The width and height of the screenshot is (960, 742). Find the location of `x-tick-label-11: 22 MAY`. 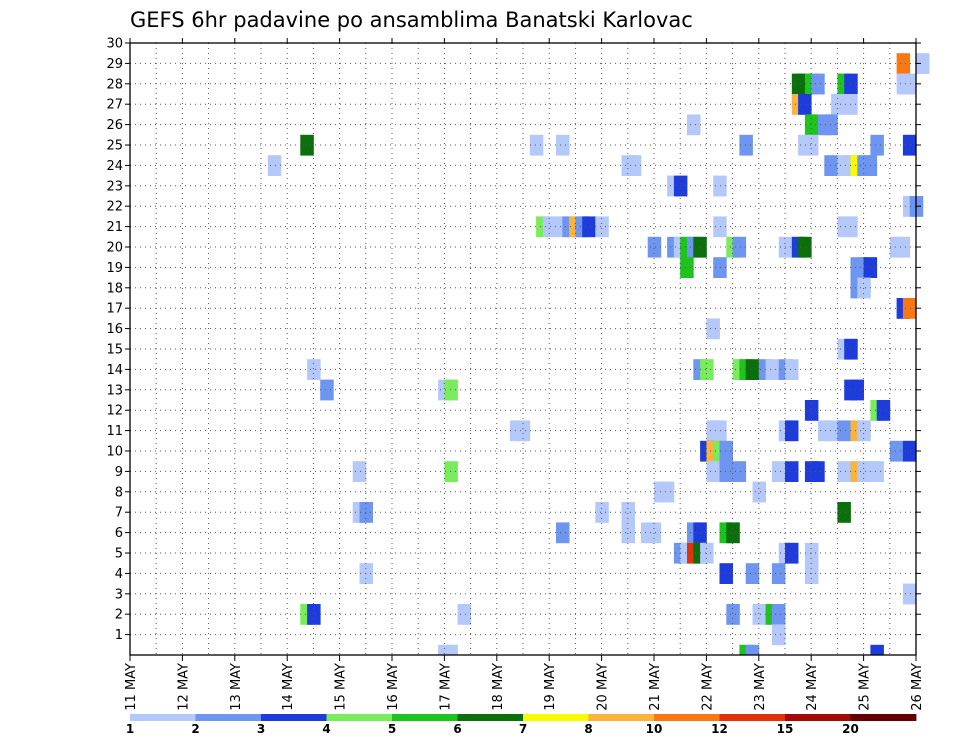

x-tick-label-11: 22 MAY is located at coordinates (707, 687).